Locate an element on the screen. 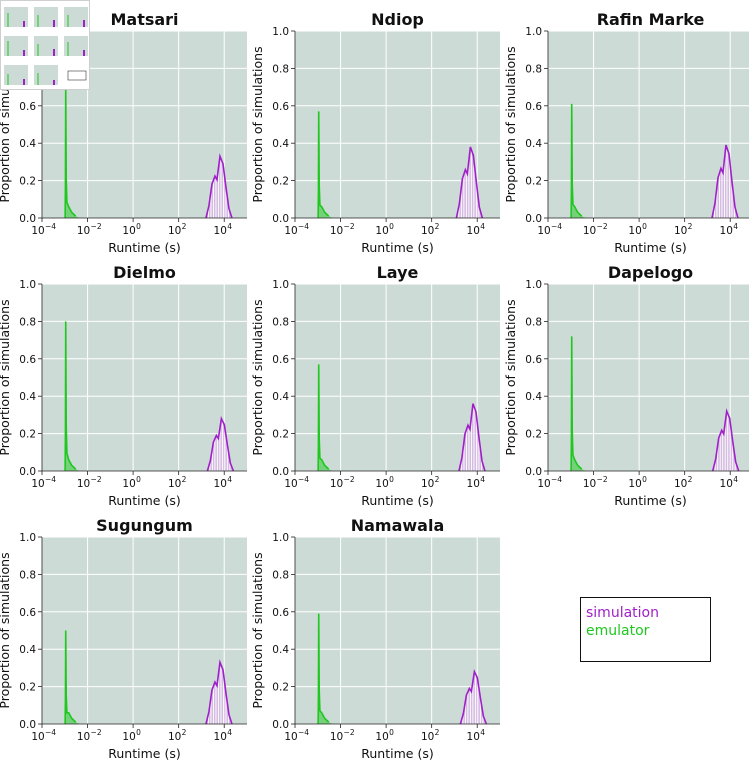 This screenshot has height=761, width=749. chart-title: Laye is located at coordinates (398, 272).